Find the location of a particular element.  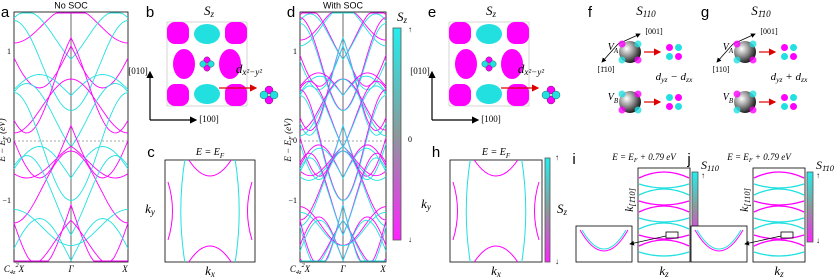

script-text: A is located at coordinates (616, 51).